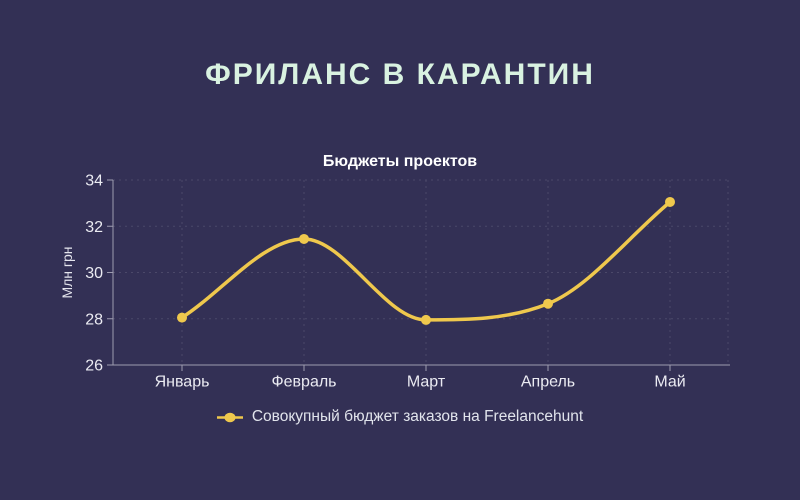 Image resolution: width=800 pixels, height=500 pixels. Describe the element at coordinates (548, 382) in the screenshot. I see `x-axis-category-label: Апрель` at that location.